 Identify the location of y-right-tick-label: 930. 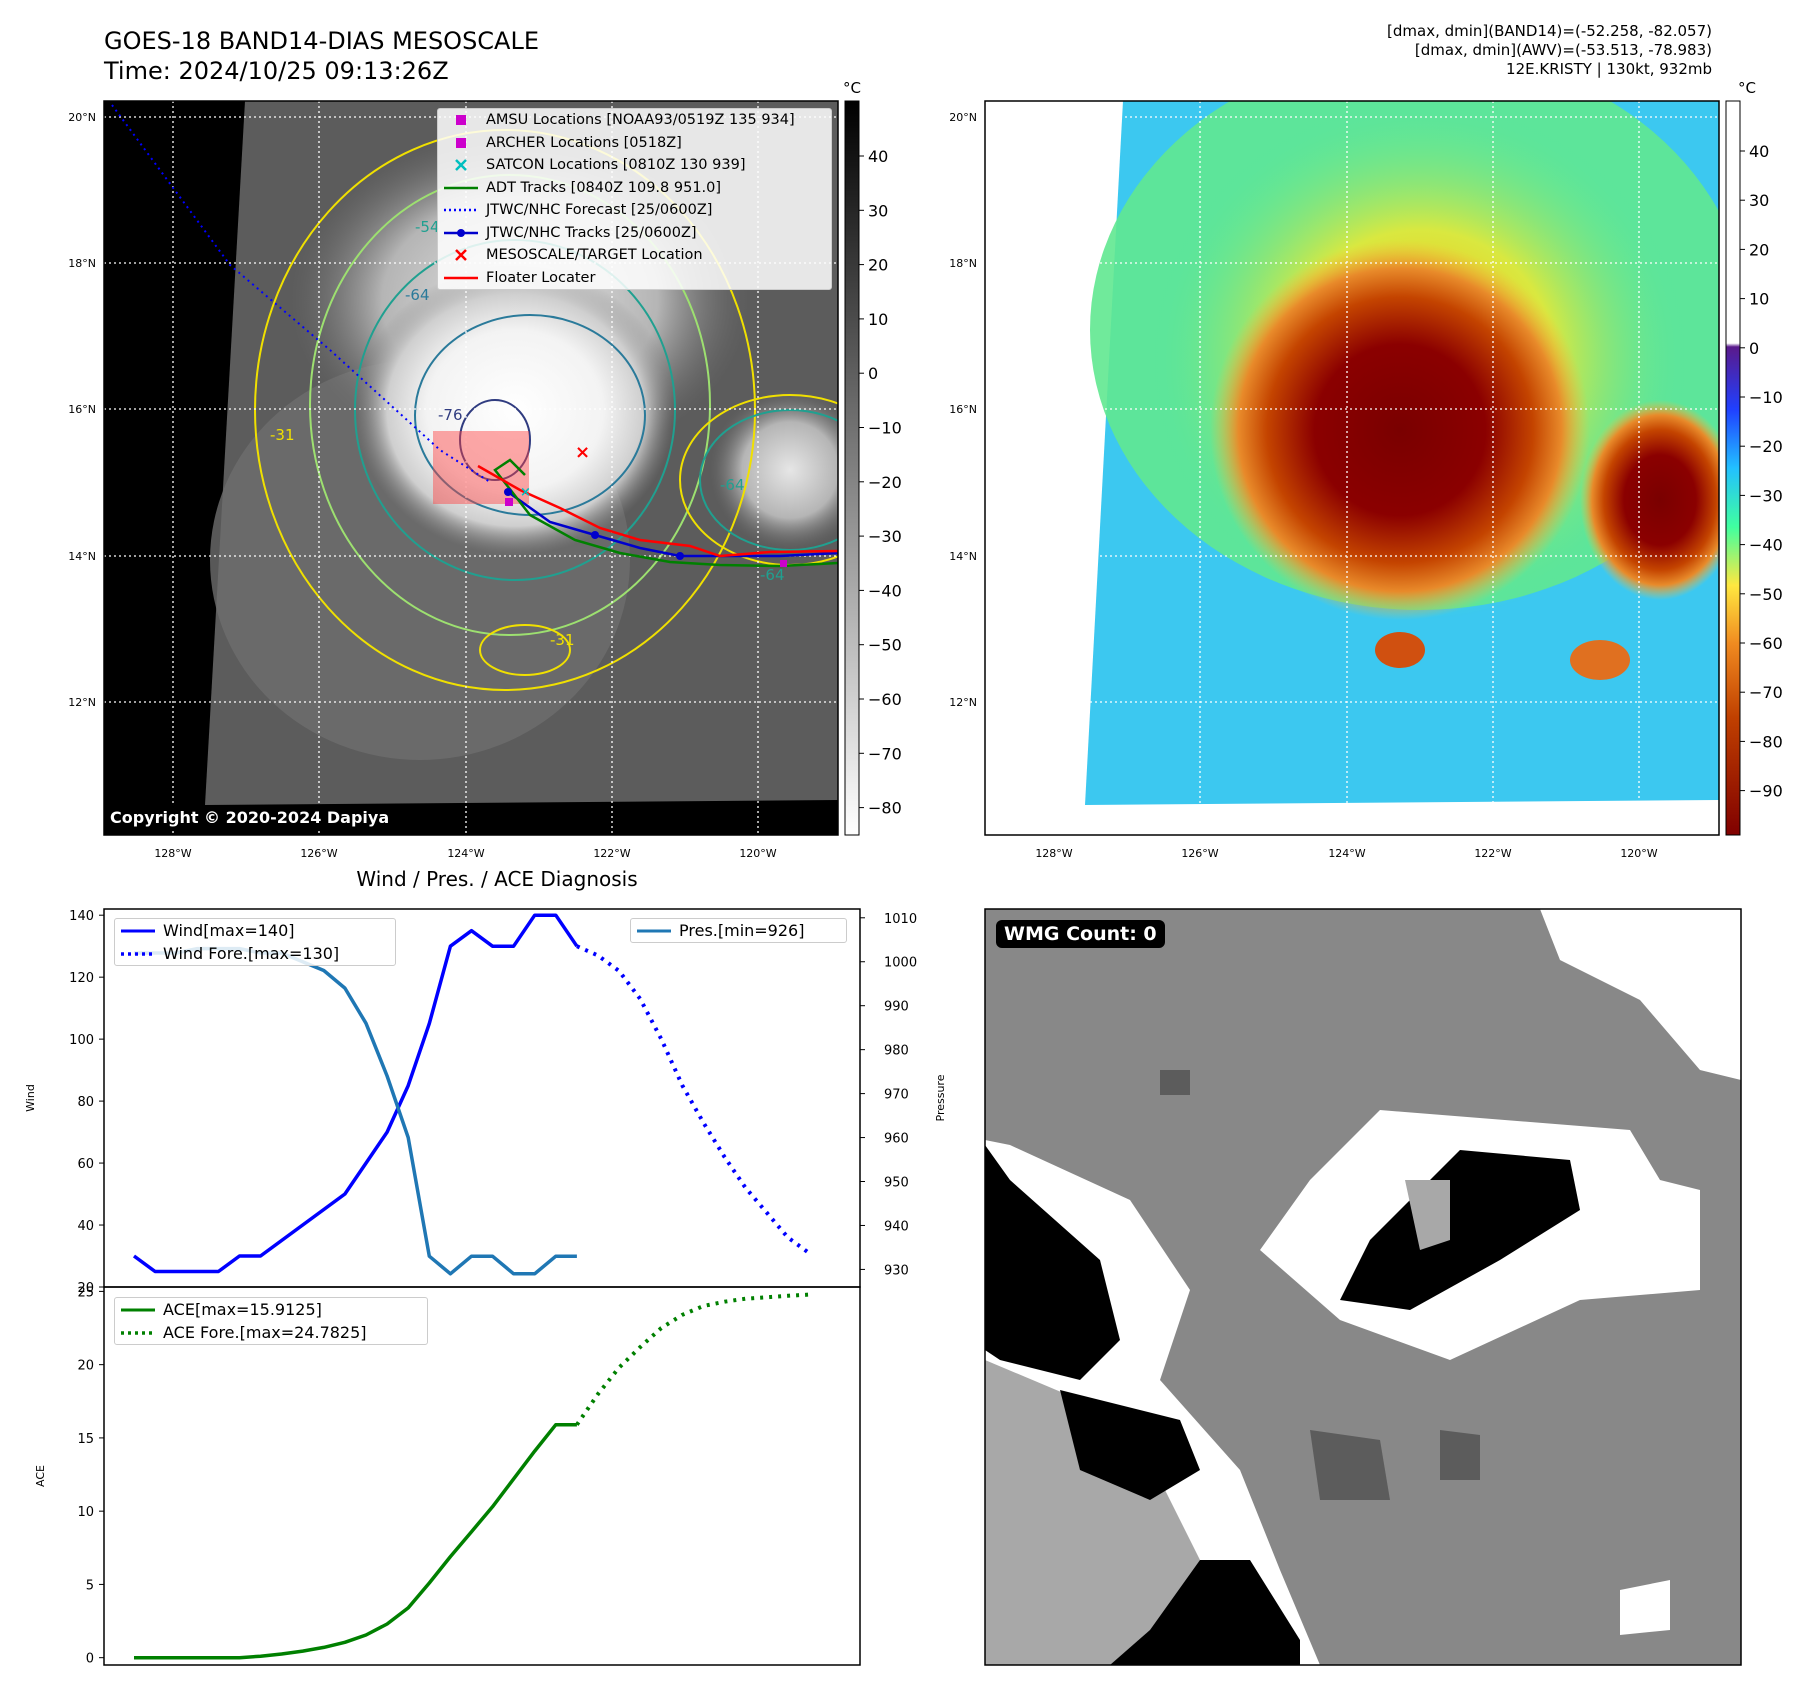
(896, 1270).